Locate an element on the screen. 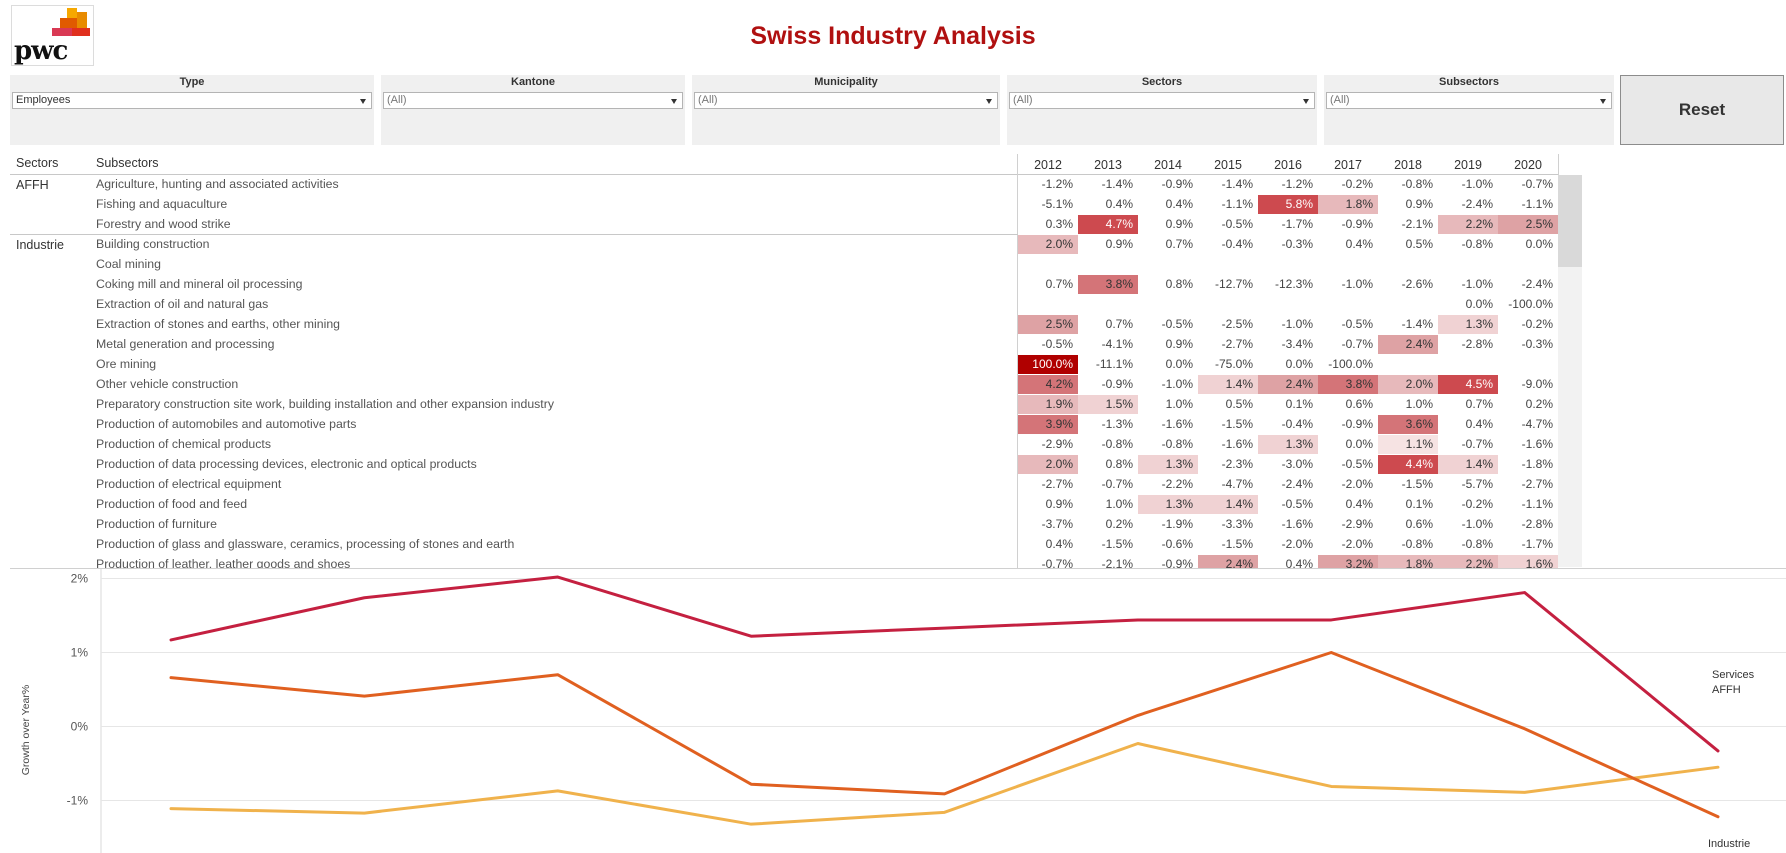 This screenshot has width=1786, height=853. growth-cell: -9.0% is located at coordinates (1537, 384).